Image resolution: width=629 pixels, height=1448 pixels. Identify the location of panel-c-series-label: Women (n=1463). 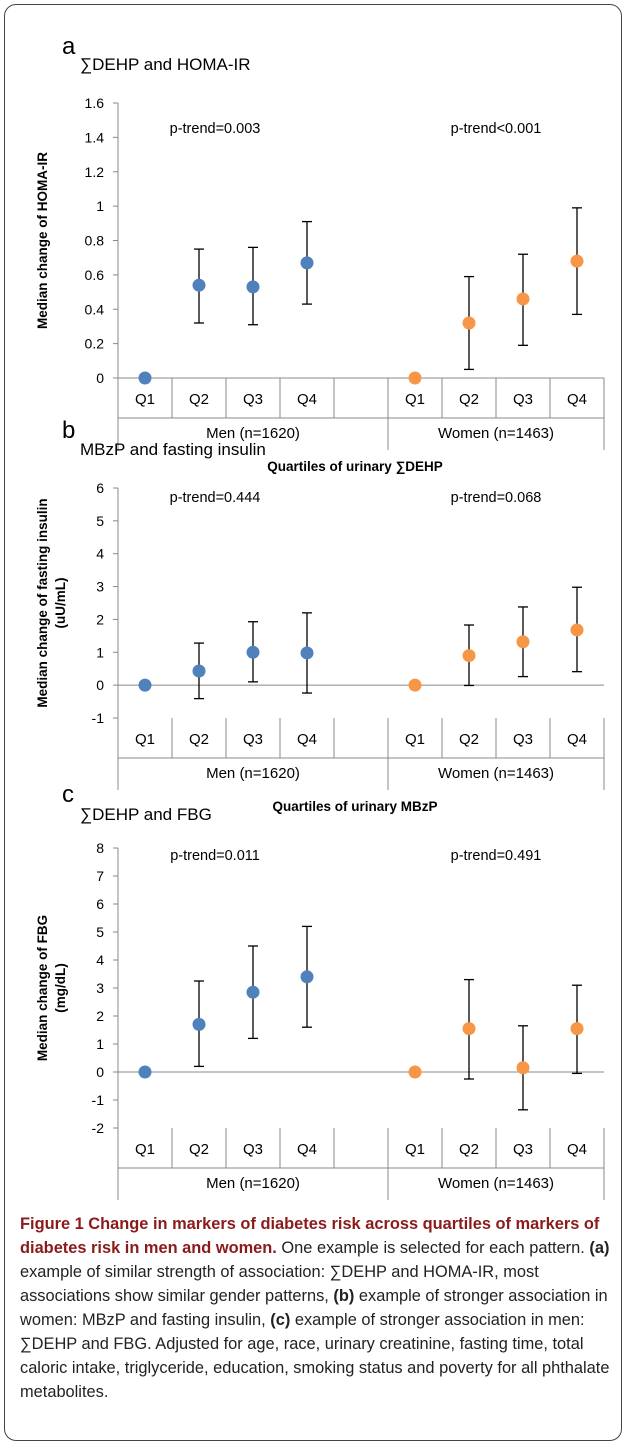
(496, 1183).